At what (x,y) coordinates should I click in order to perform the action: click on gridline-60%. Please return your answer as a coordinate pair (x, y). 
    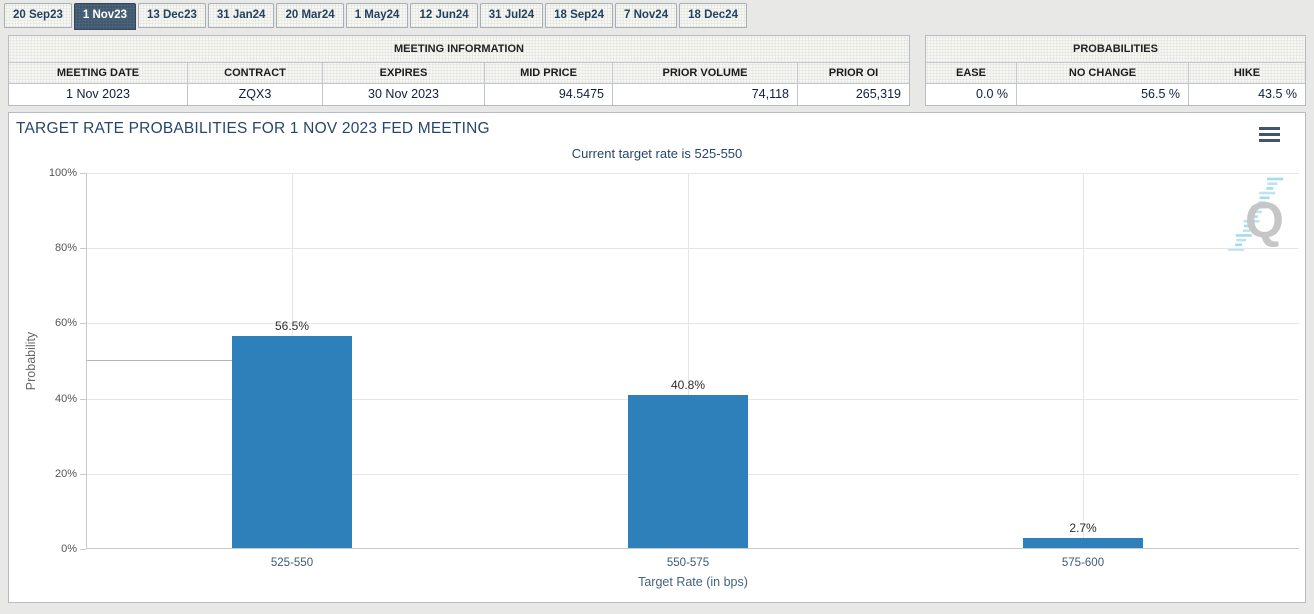
    Looking at the image, I should click on (693, 324).